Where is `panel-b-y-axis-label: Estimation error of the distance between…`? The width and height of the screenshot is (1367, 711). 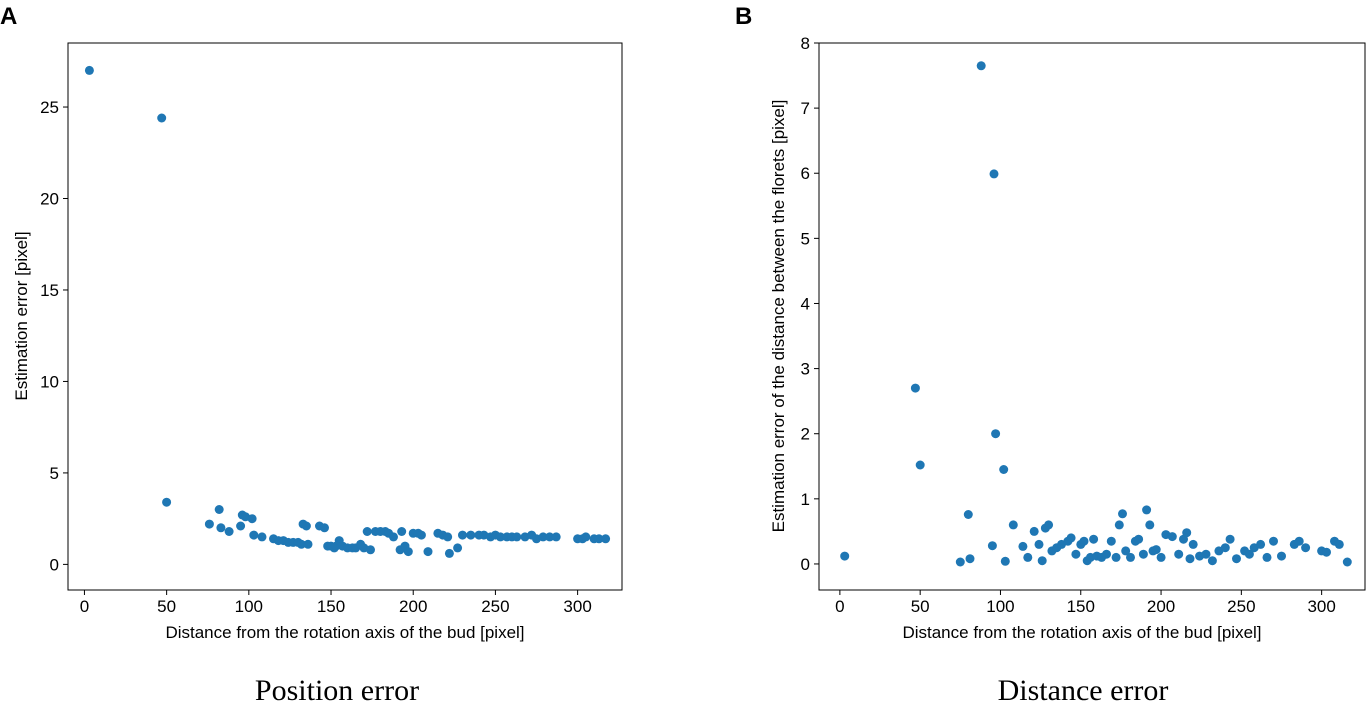 panel-b-y-axis-label: Estimation error of the distance between… is located at coordinates (778, 316).